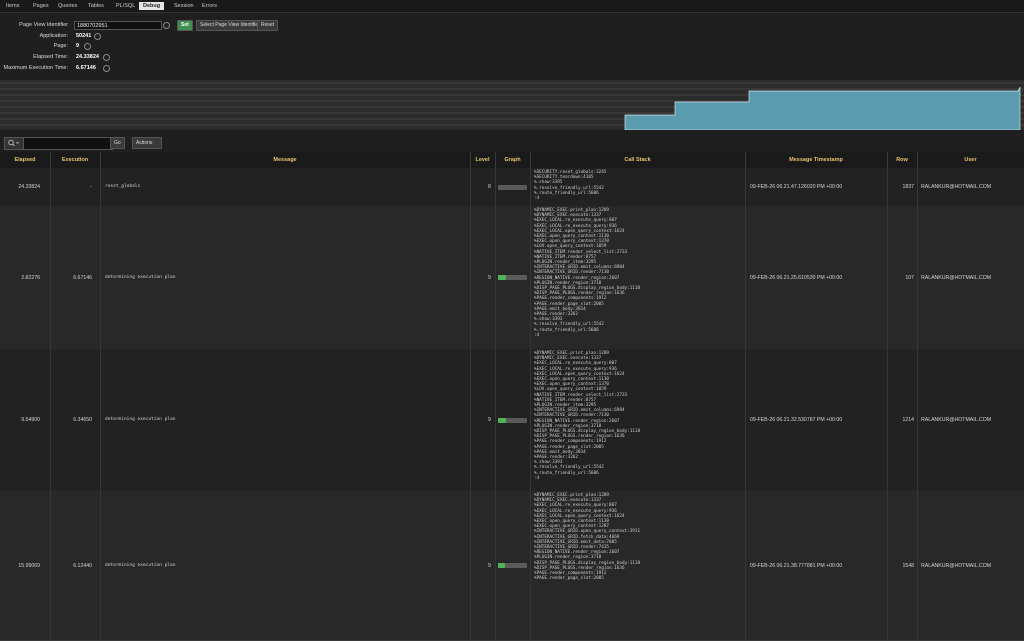 The image size is (1024, 641). What do you see at coordinates (91, 187) in the screenshot?
I see `execution: -` at bounding box center [91, 187].